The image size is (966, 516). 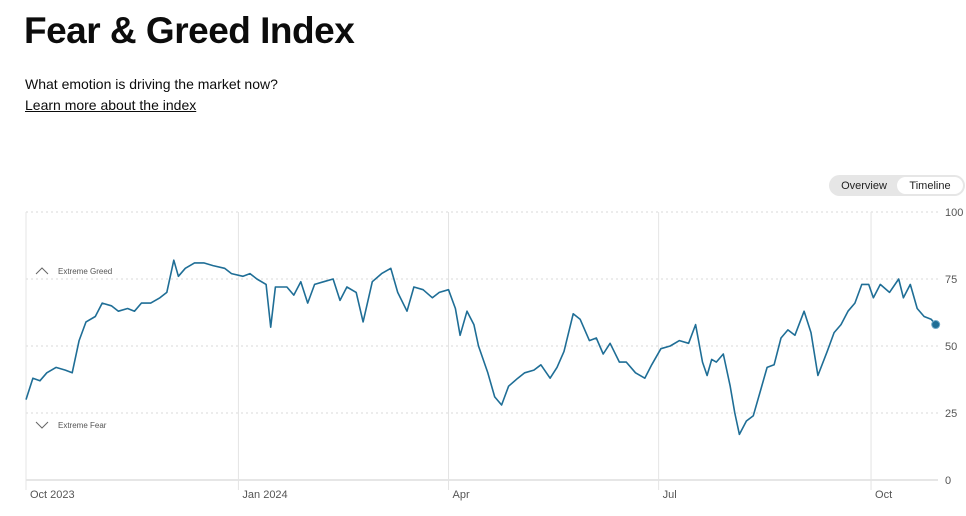 What do you see at coordinates (670, 495) in the screenshot?
I see `x-tick-label: Jul` at bounding box center [670, 495].